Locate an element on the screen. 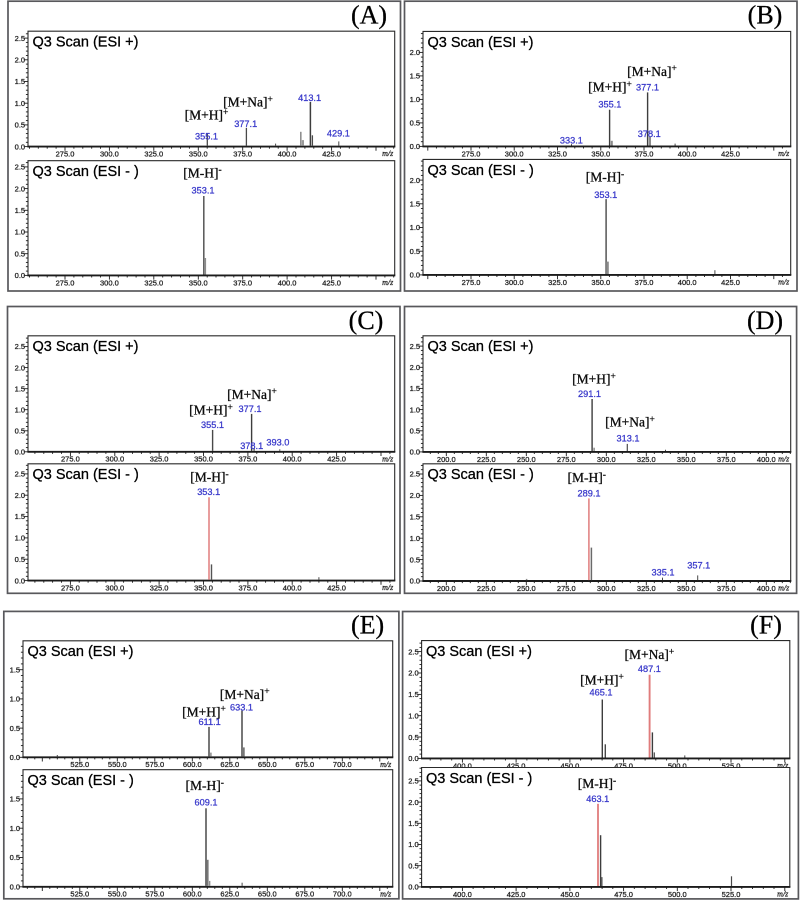 The height and width of the screenshot is (902, 800). svg-text: 429.1 is located at coordinates (338, 134).